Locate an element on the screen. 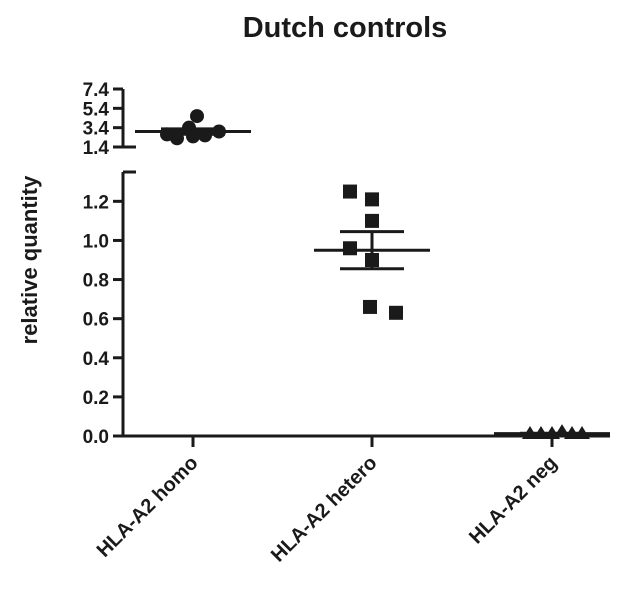 This screenshot has width=635, height=605. x-tick-label: HLA-A2 homo is located at coordinates (148, 507).